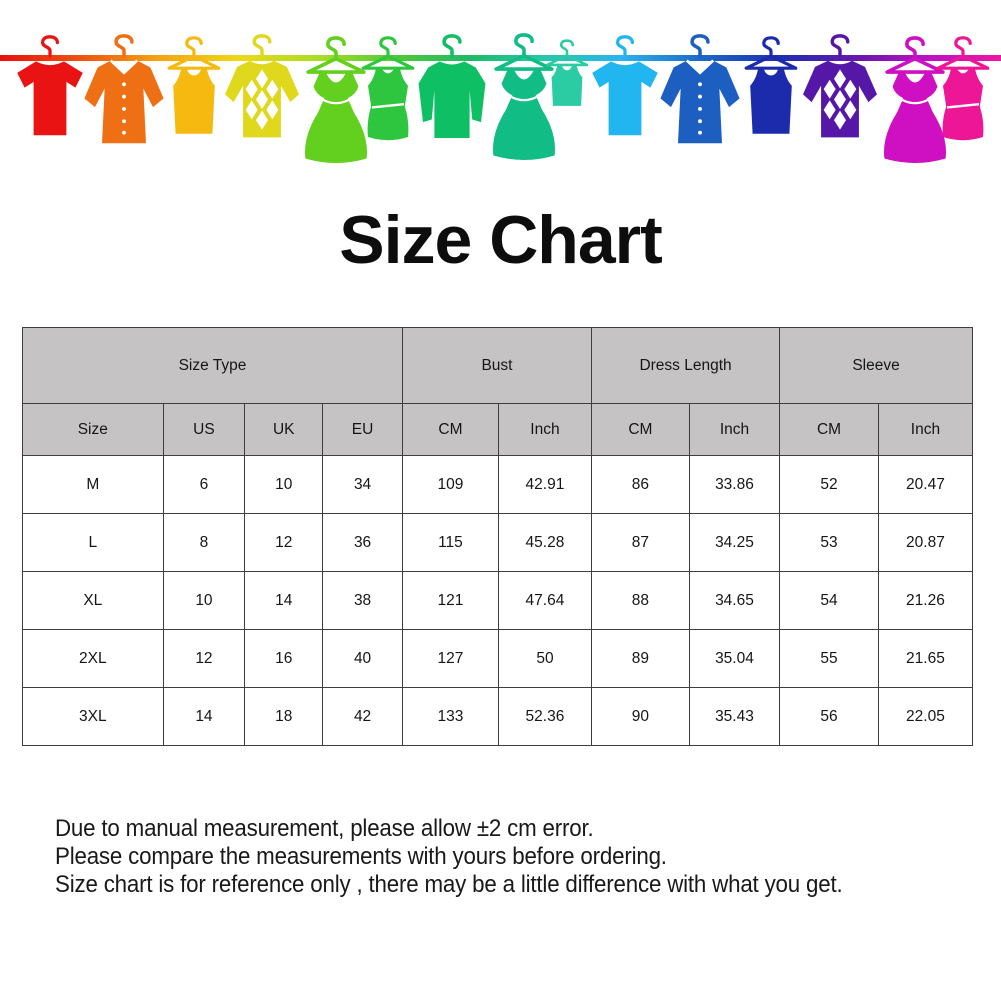 Image resolution: width=1001 pixels, height=1001 pixels. I want to click on sleeve-inch-cell: 20.87, so click(925, 542).